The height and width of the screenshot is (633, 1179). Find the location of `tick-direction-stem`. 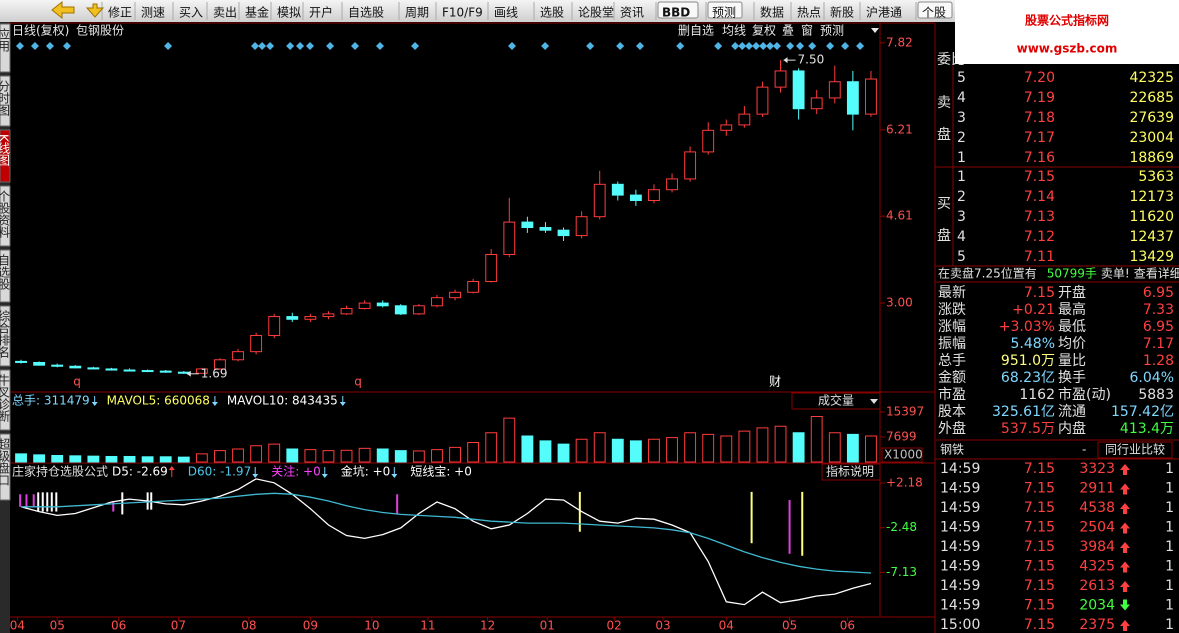

tick-direction-stem is located at coordinates (1125, 589).